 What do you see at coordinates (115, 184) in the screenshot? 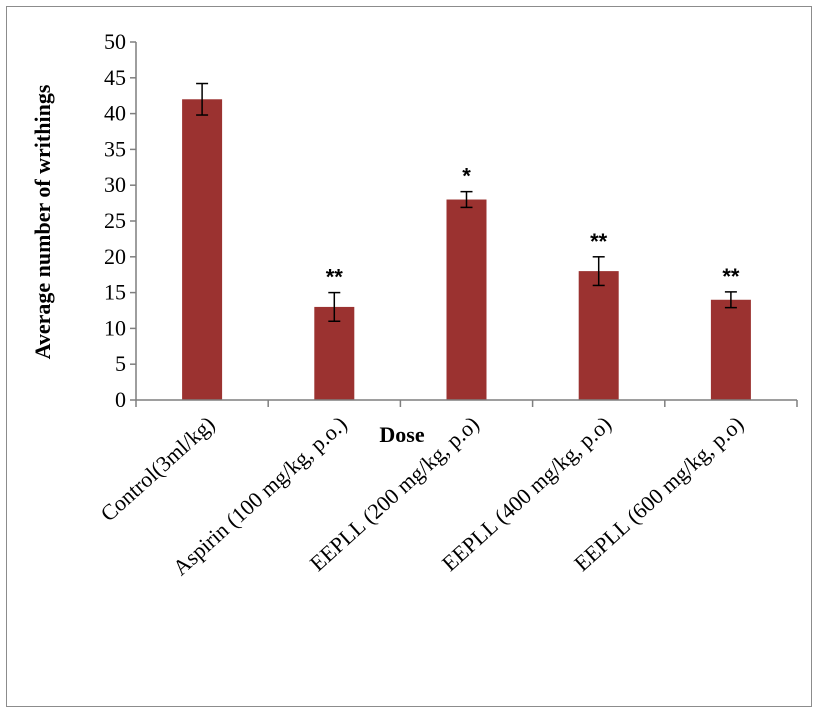
I see `y-tick-label: 30` at bounding box center [115, 184].